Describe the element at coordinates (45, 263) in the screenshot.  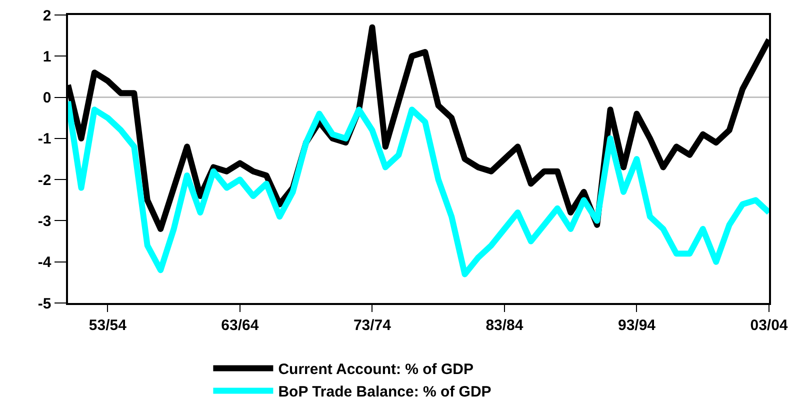
I see `y-tick-label: -4` at that location.